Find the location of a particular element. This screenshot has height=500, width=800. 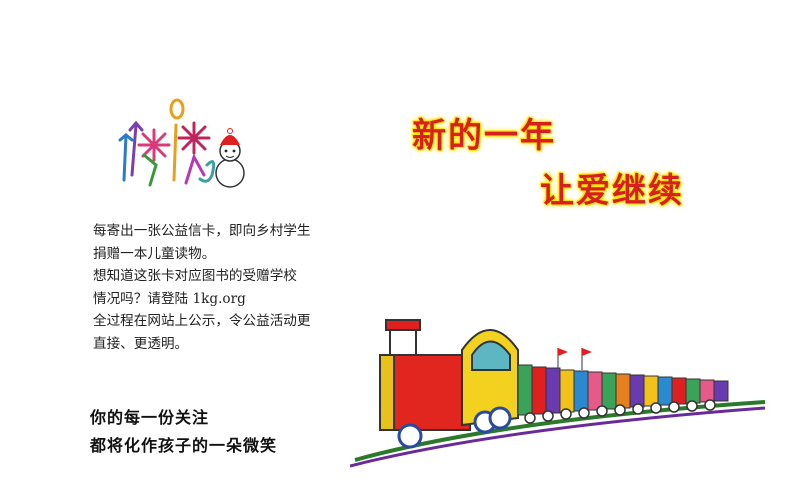

description-line: 捐赠一本儿童读物。 is located at coordinates (154, 253).